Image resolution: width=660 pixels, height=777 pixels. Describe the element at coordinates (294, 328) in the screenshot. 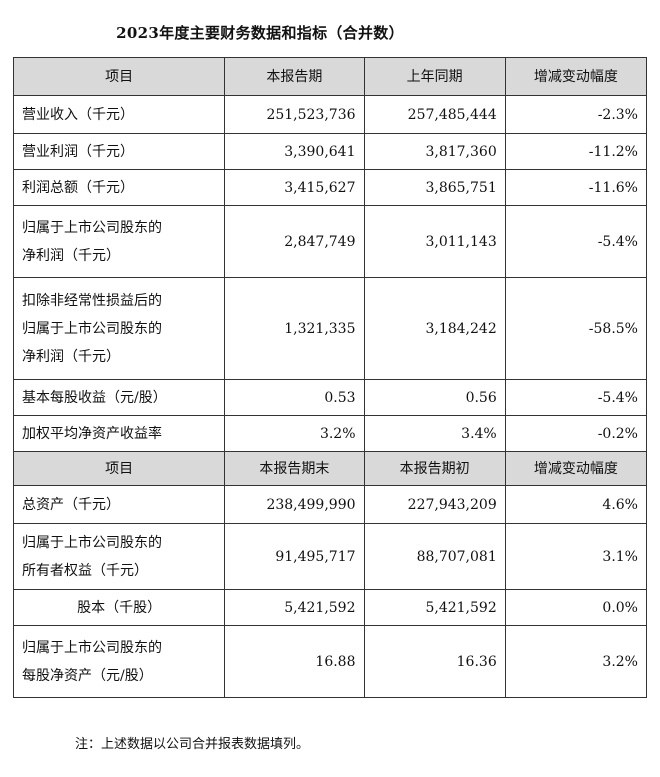

I see `current-value: 1,321,335` at that location.